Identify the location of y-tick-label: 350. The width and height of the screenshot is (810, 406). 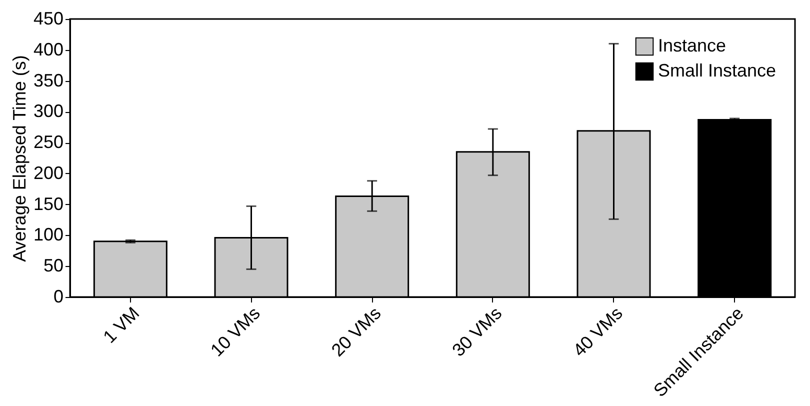
(48, 80).